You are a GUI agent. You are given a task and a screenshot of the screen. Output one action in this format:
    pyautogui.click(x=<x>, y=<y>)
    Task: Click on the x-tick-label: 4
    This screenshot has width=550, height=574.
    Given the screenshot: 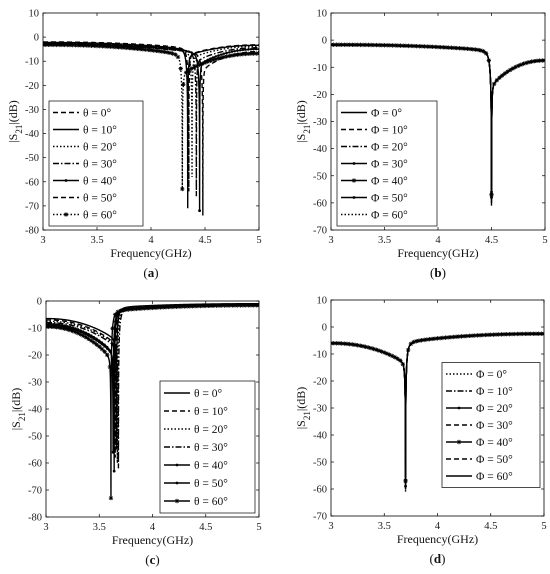 What is the action you would take?
    pyautogui.click(x=153, y=527)
    